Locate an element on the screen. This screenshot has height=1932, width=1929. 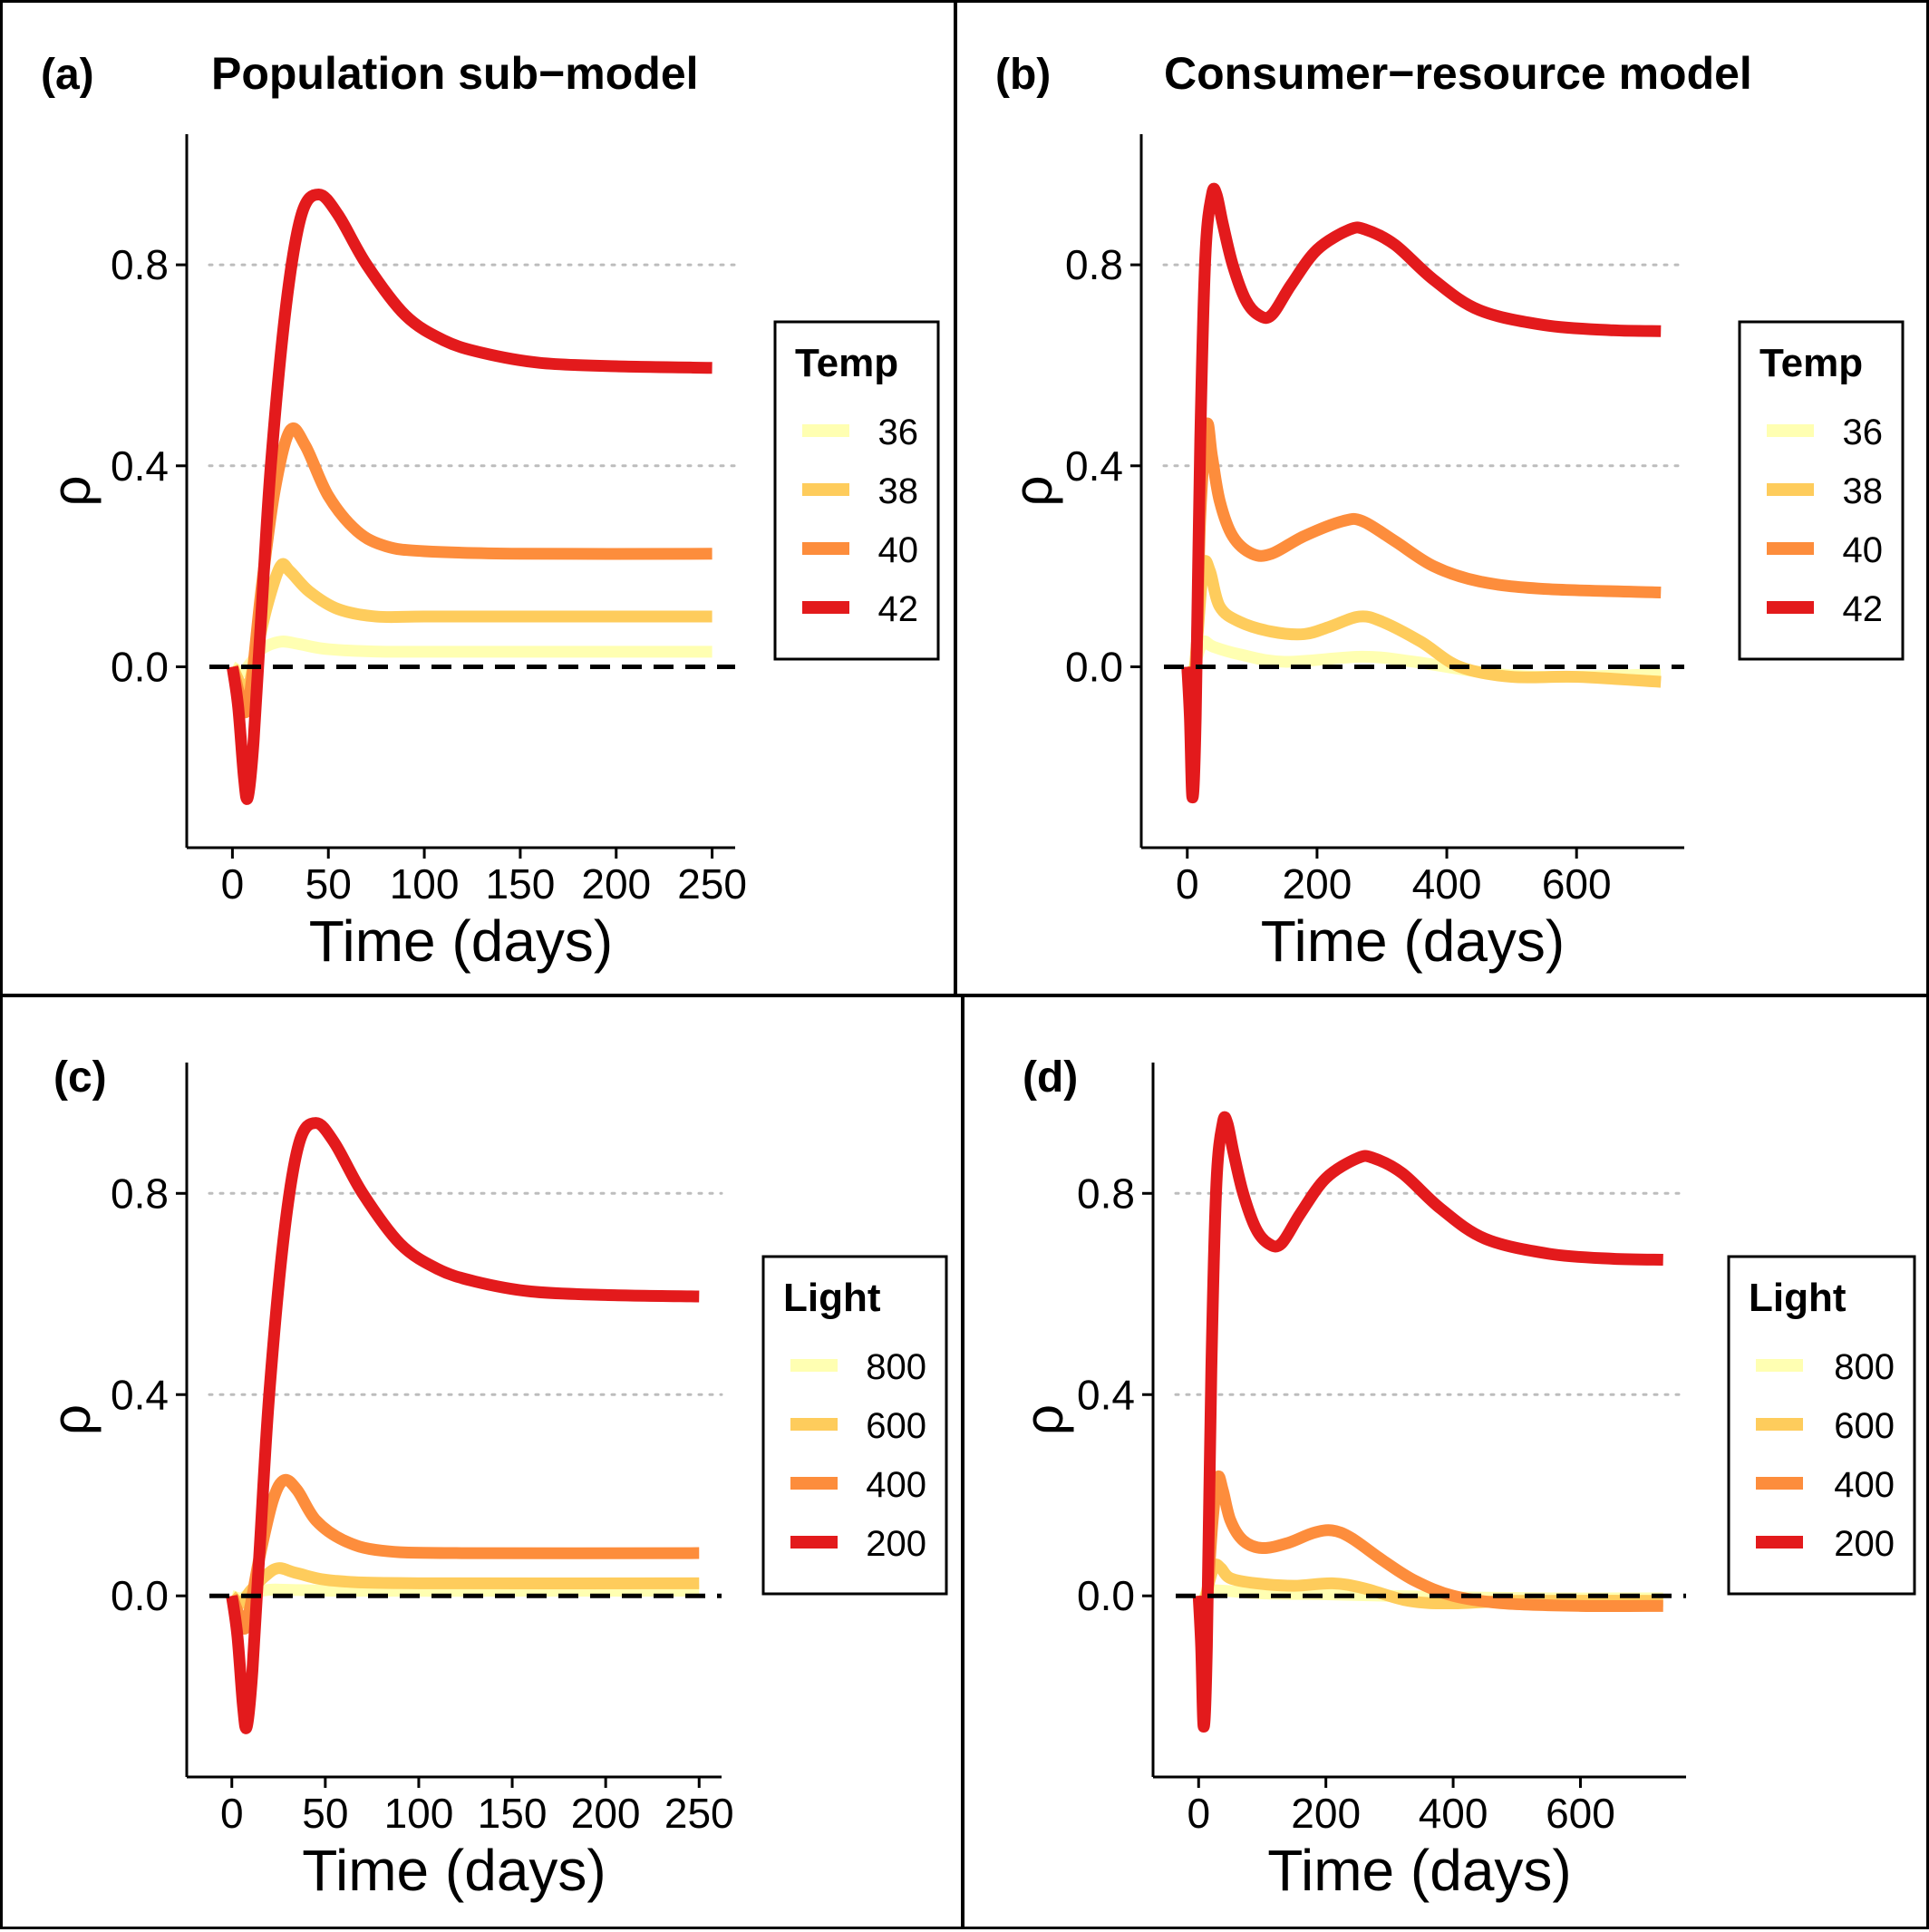
panel-title: Population sub−model is located at coordinates (455, 74).